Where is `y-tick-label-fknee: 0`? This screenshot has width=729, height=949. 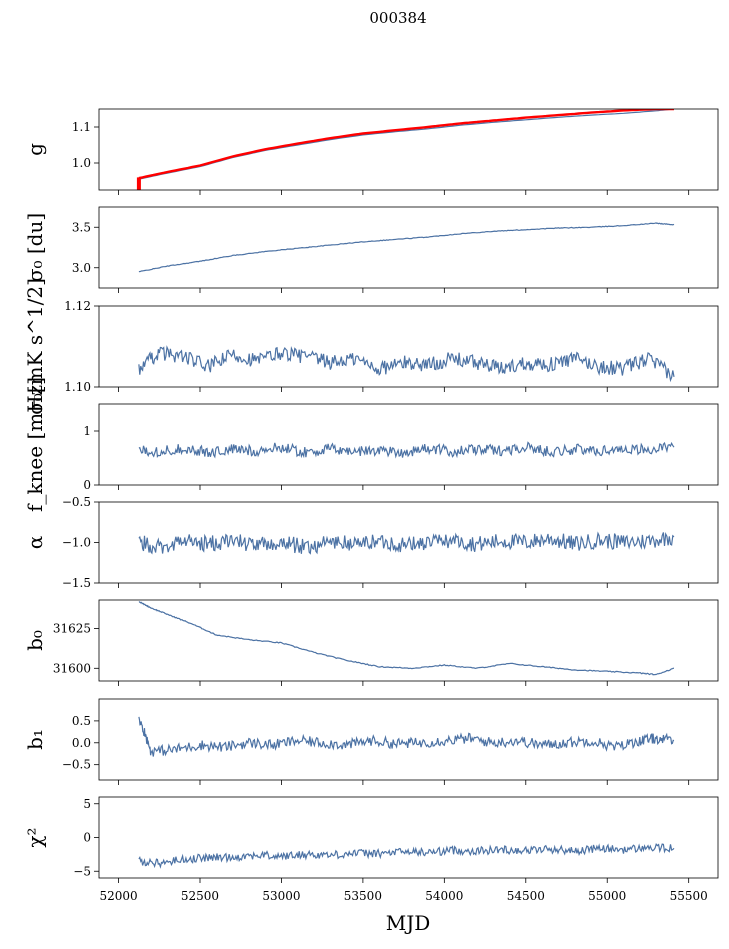
y-tick-label-fknee: 0 is located at coordinates (87, 485).